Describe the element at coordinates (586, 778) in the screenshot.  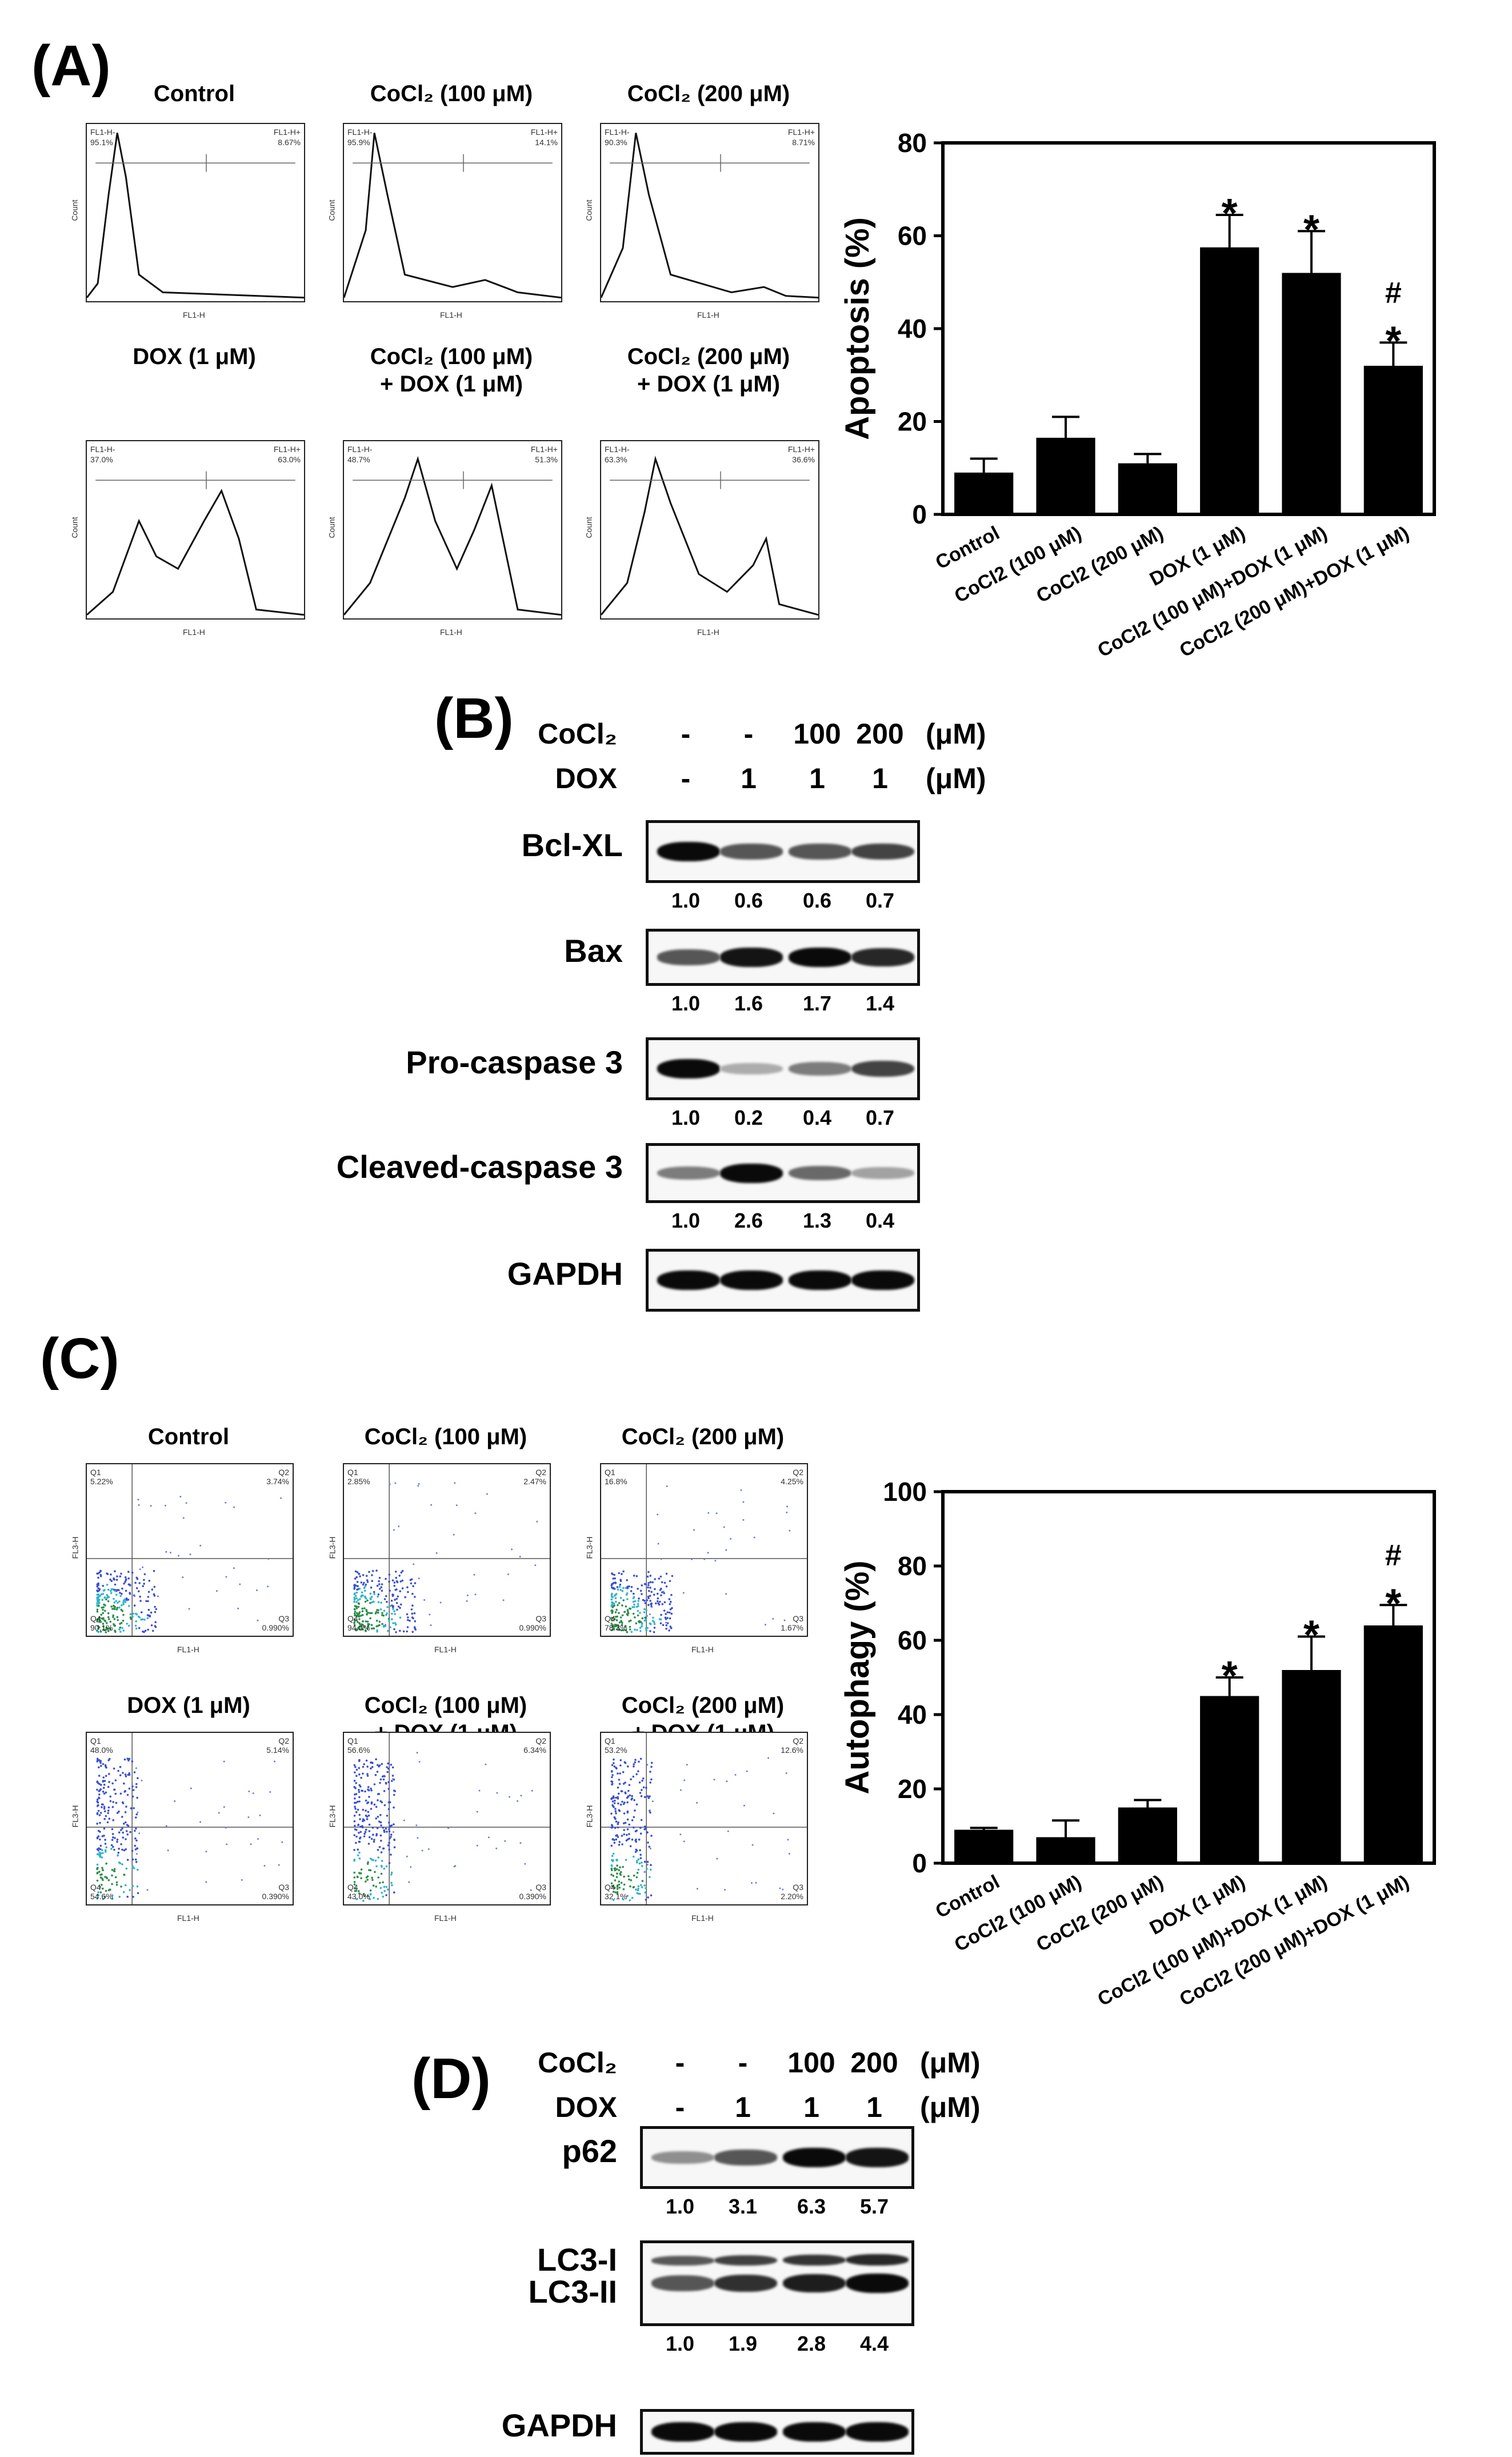
I see `blot-header-label: DOX` at that location.